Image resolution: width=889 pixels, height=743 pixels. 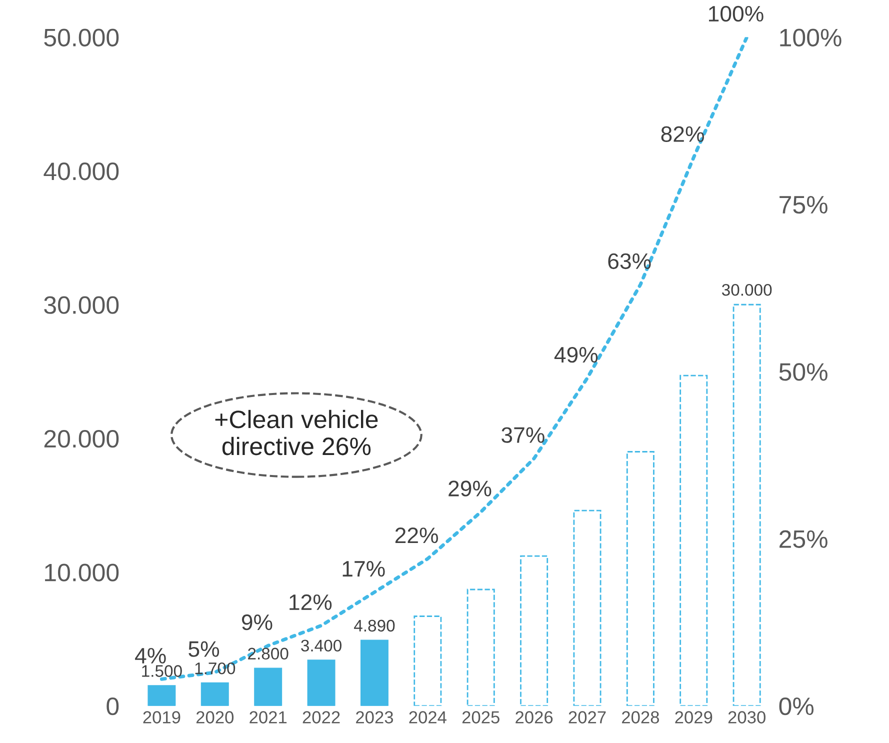 I want to click on y-tick-label: 50.000, so click(x=81, y=37).